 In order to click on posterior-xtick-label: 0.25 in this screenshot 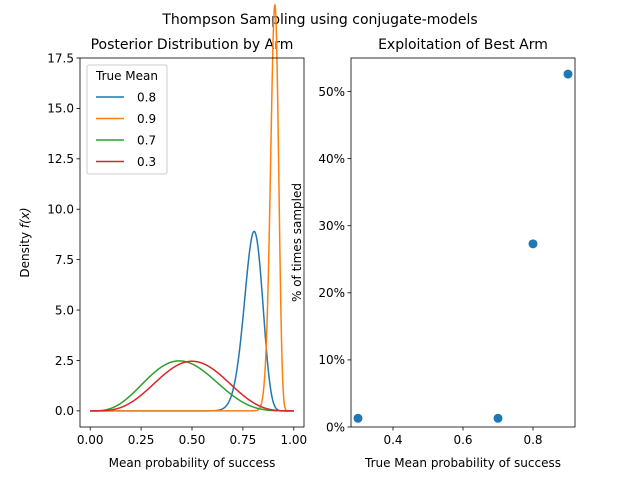, I will do `click(141, 440)`.